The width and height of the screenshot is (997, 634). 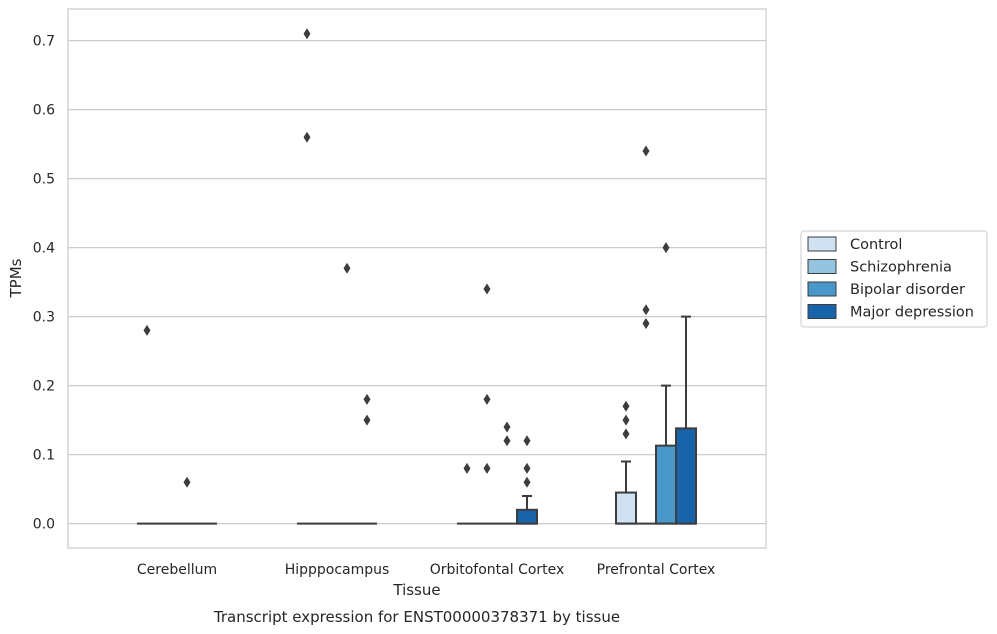 What do you see at coordinates (876, 245) in the screenshot?
I see `legend-label: Control` at bounding box center [876, 245].